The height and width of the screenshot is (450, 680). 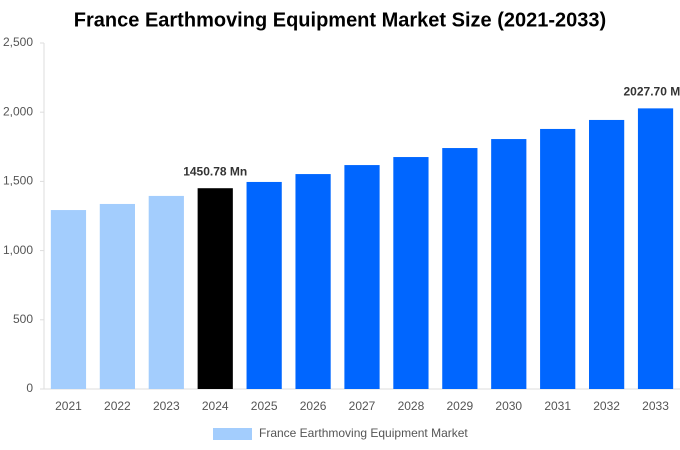 What do you see at coordinates (215, 171) in the screenshot?
I see `value-label: 1450.78 Mn` at bounding box center [215, 171].